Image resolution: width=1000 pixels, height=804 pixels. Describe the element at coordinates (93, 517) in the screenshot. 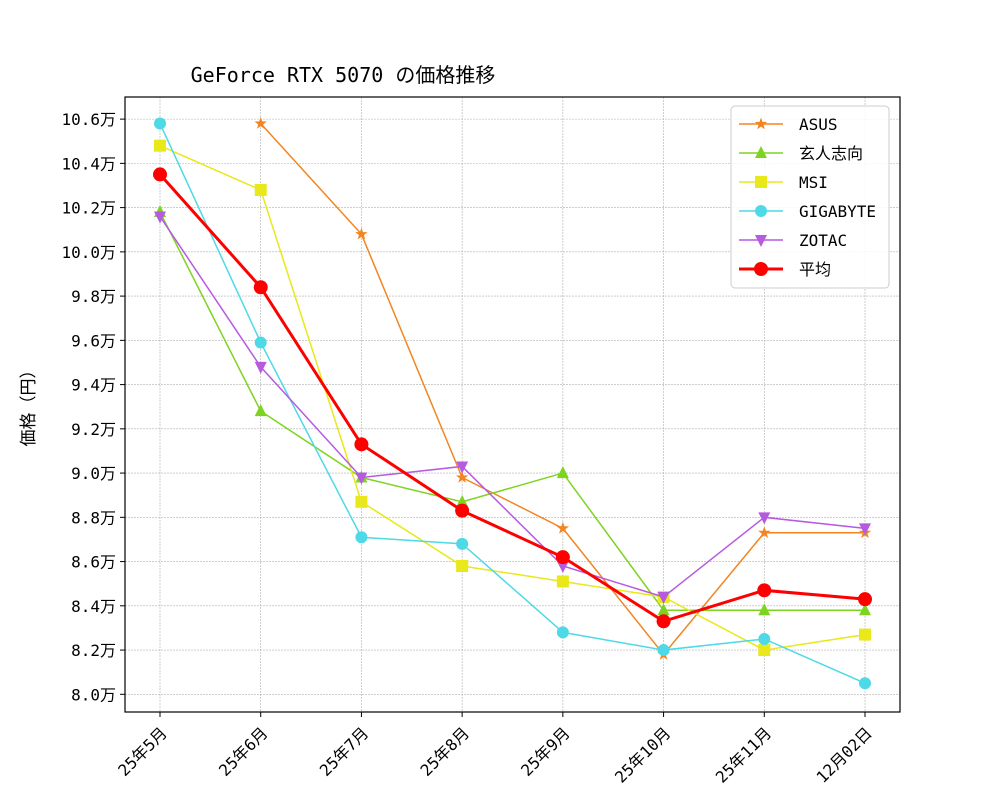

I see `y-tick-label: 8.8万` at that location.